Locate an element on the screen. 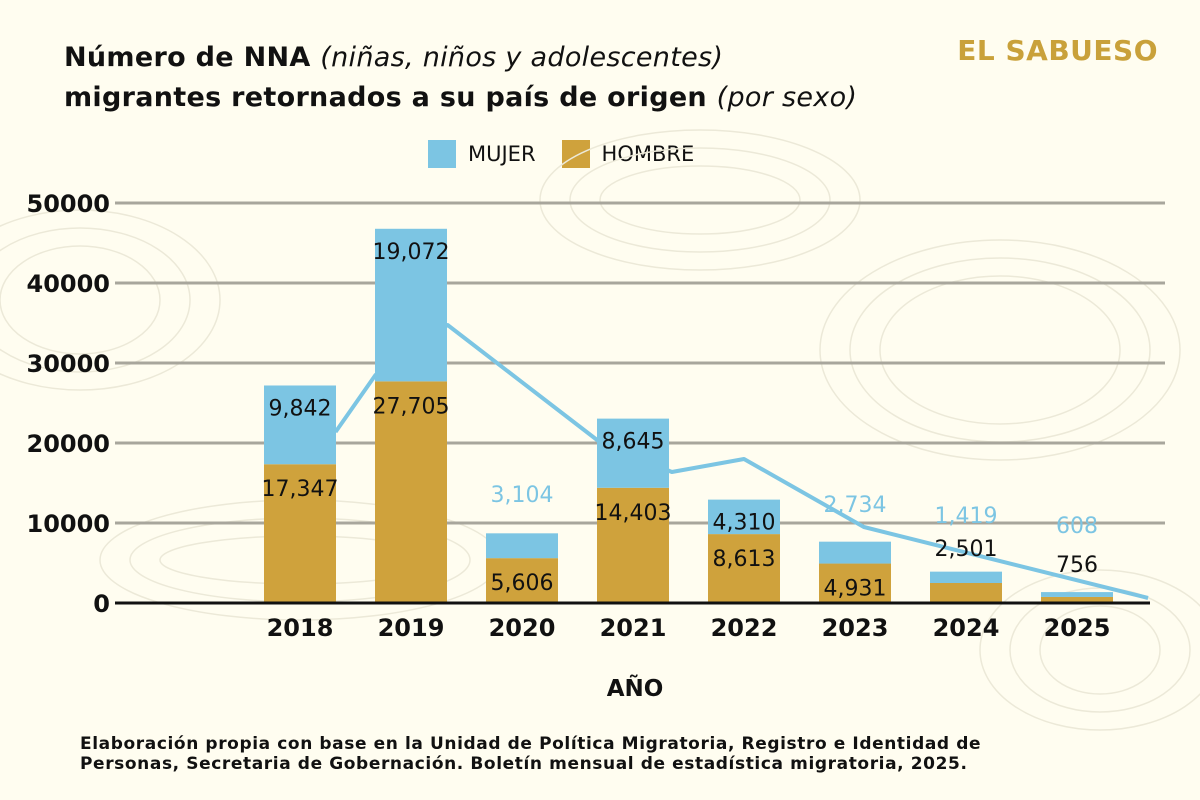 The image size is (1200, 800). bar-hombre-2021 is located at coordinates (633, 545).